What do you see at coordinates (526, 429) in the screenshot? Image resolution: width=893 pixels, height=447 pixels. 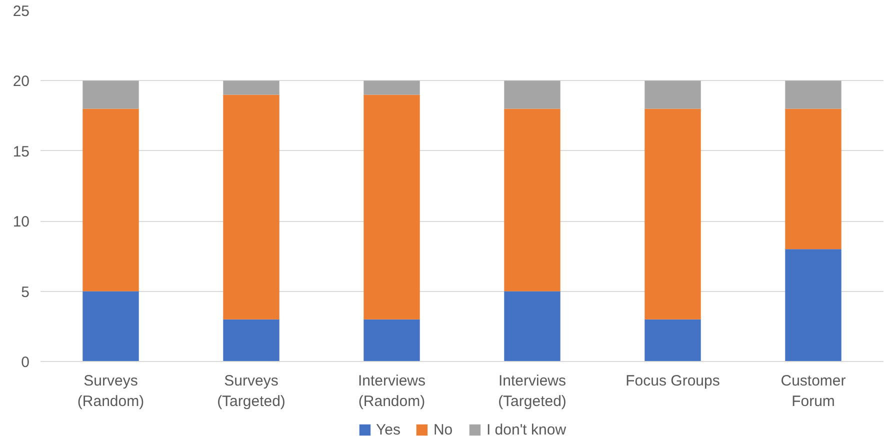 I see `legend-label: I don't know` at bounding box center [526, 429].